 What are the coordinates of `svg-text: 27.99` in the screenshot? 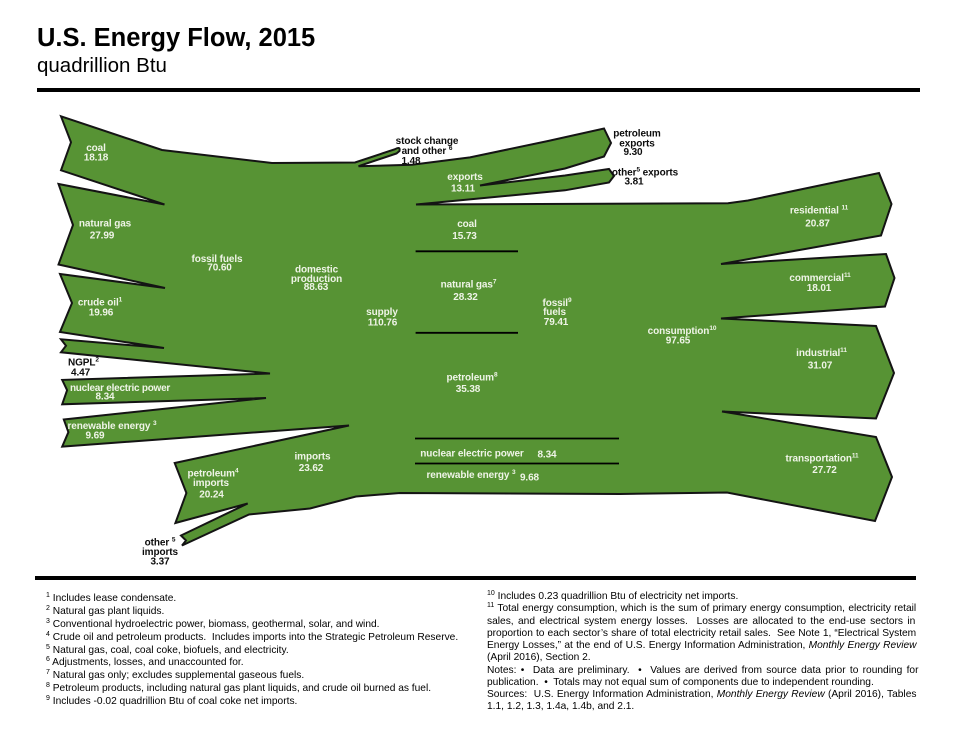 It's located at (102, 236).